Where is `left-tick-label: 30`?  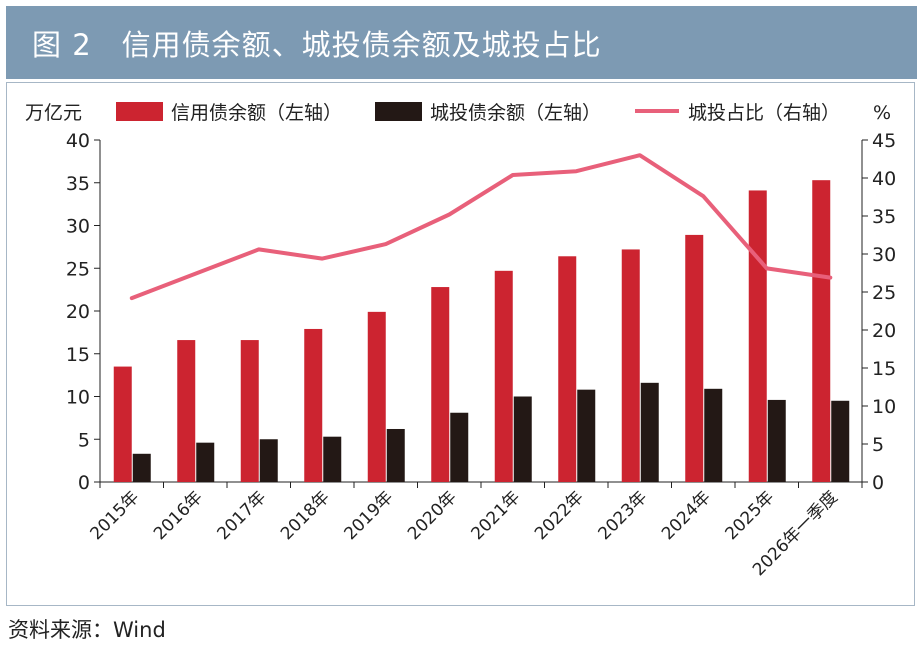
left-tick-label: 30 is located at coordinates (78, 227).